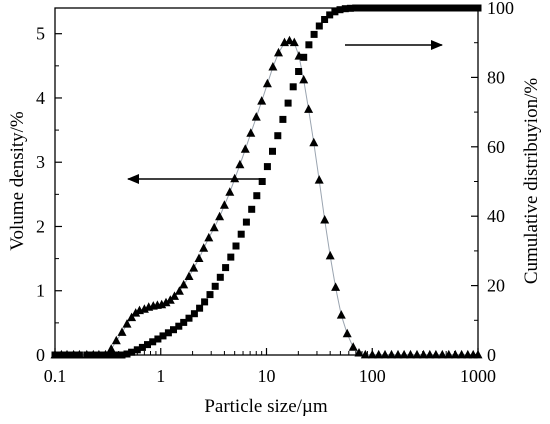 The image size is (550, 424). Describe the element at coordinates (496, 147) in the screenshot. I see `y-right-tick-label: 60` at that location.